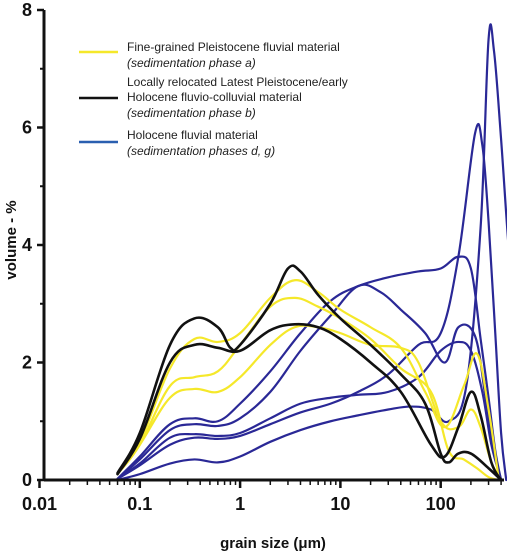 Image resolution: width=507 pixels, height=556 pixels. I want to click on legend-sub-black: (sedimentation phase b), so click(191, 113).